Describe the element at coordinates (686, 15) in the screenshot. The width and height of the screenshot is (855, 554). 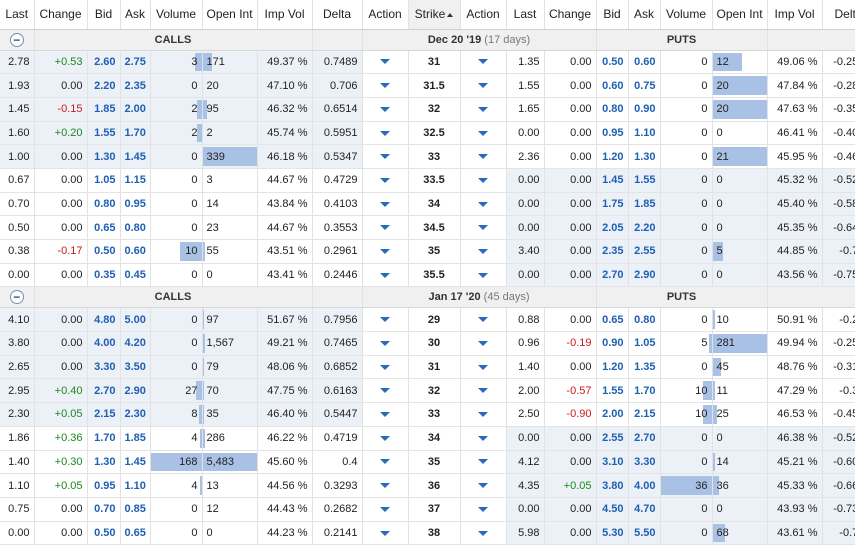
I see `col-header-put-volume: Volume` at that location.